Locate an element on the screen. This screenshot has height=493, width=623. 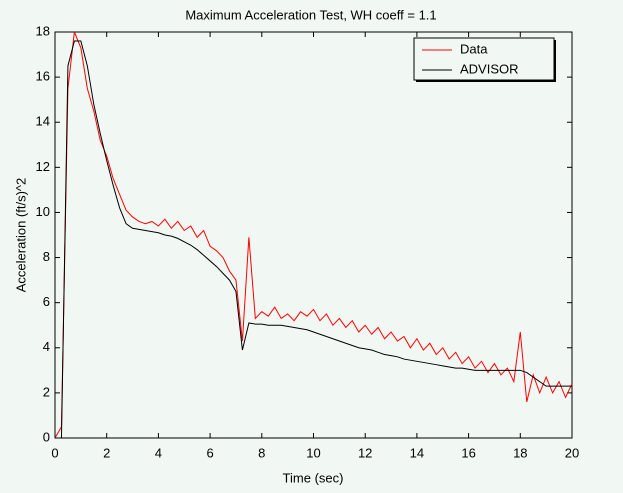
x-axis-label: Time (sec) is located at coordinates (313, 477).